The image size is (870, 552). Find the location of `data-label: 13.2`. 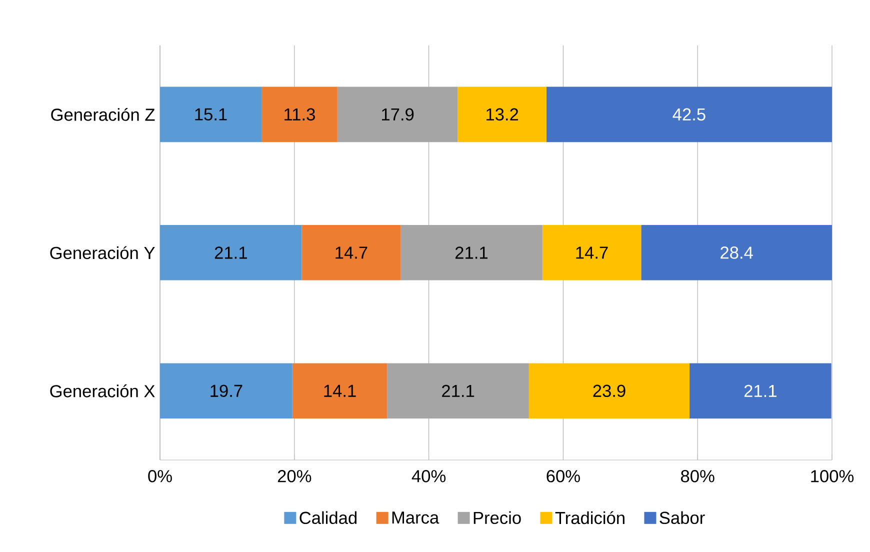

data-label: 13.2 is located at coordinates (502, 114).